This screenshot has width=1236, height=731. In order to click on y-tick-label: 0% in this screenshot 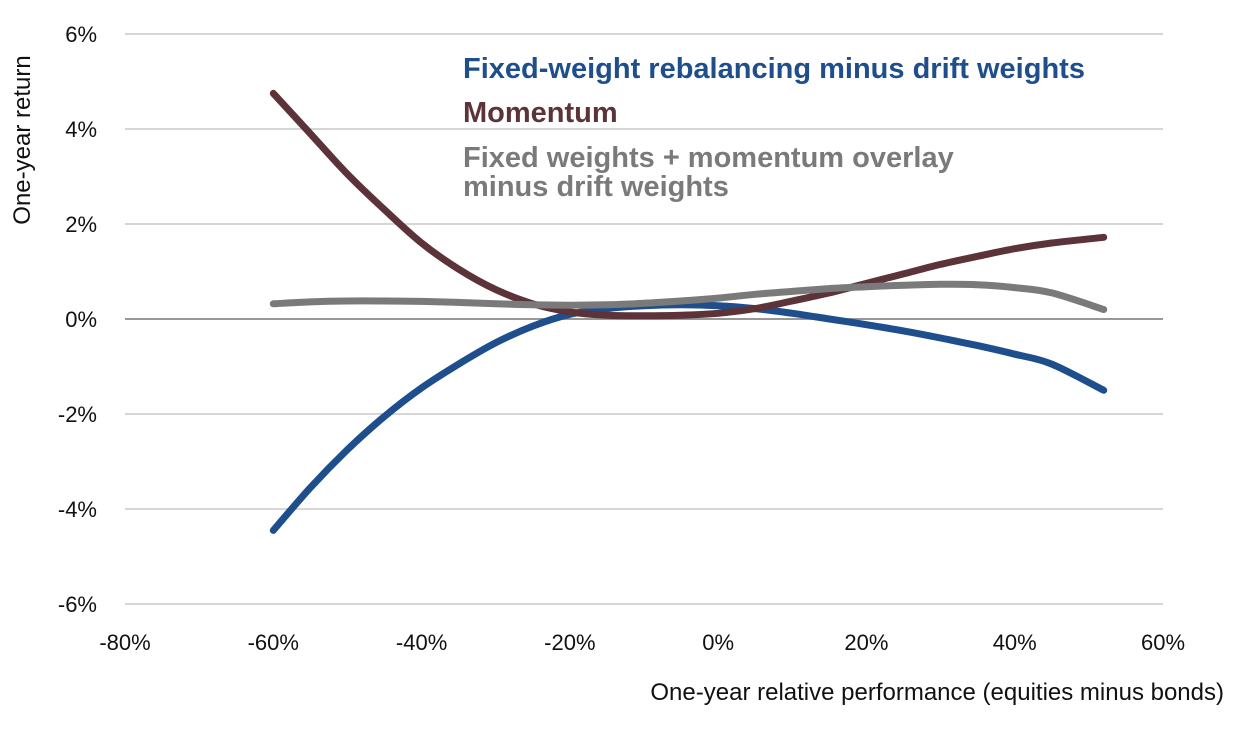, I will do `click(81, 319)`.